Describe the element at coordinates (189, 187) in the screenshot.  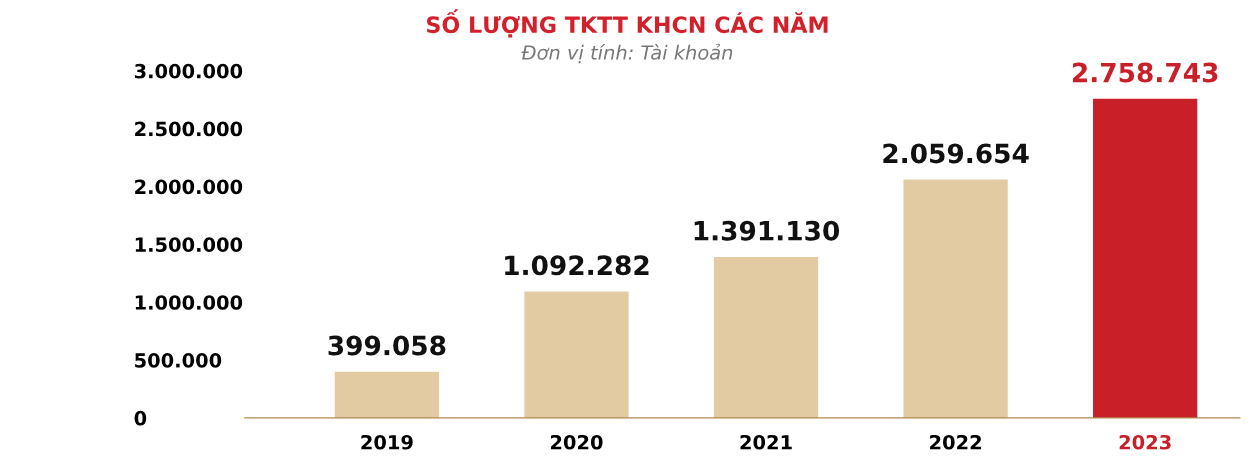
I see `y-tick-label: 2.000.000` at that location.